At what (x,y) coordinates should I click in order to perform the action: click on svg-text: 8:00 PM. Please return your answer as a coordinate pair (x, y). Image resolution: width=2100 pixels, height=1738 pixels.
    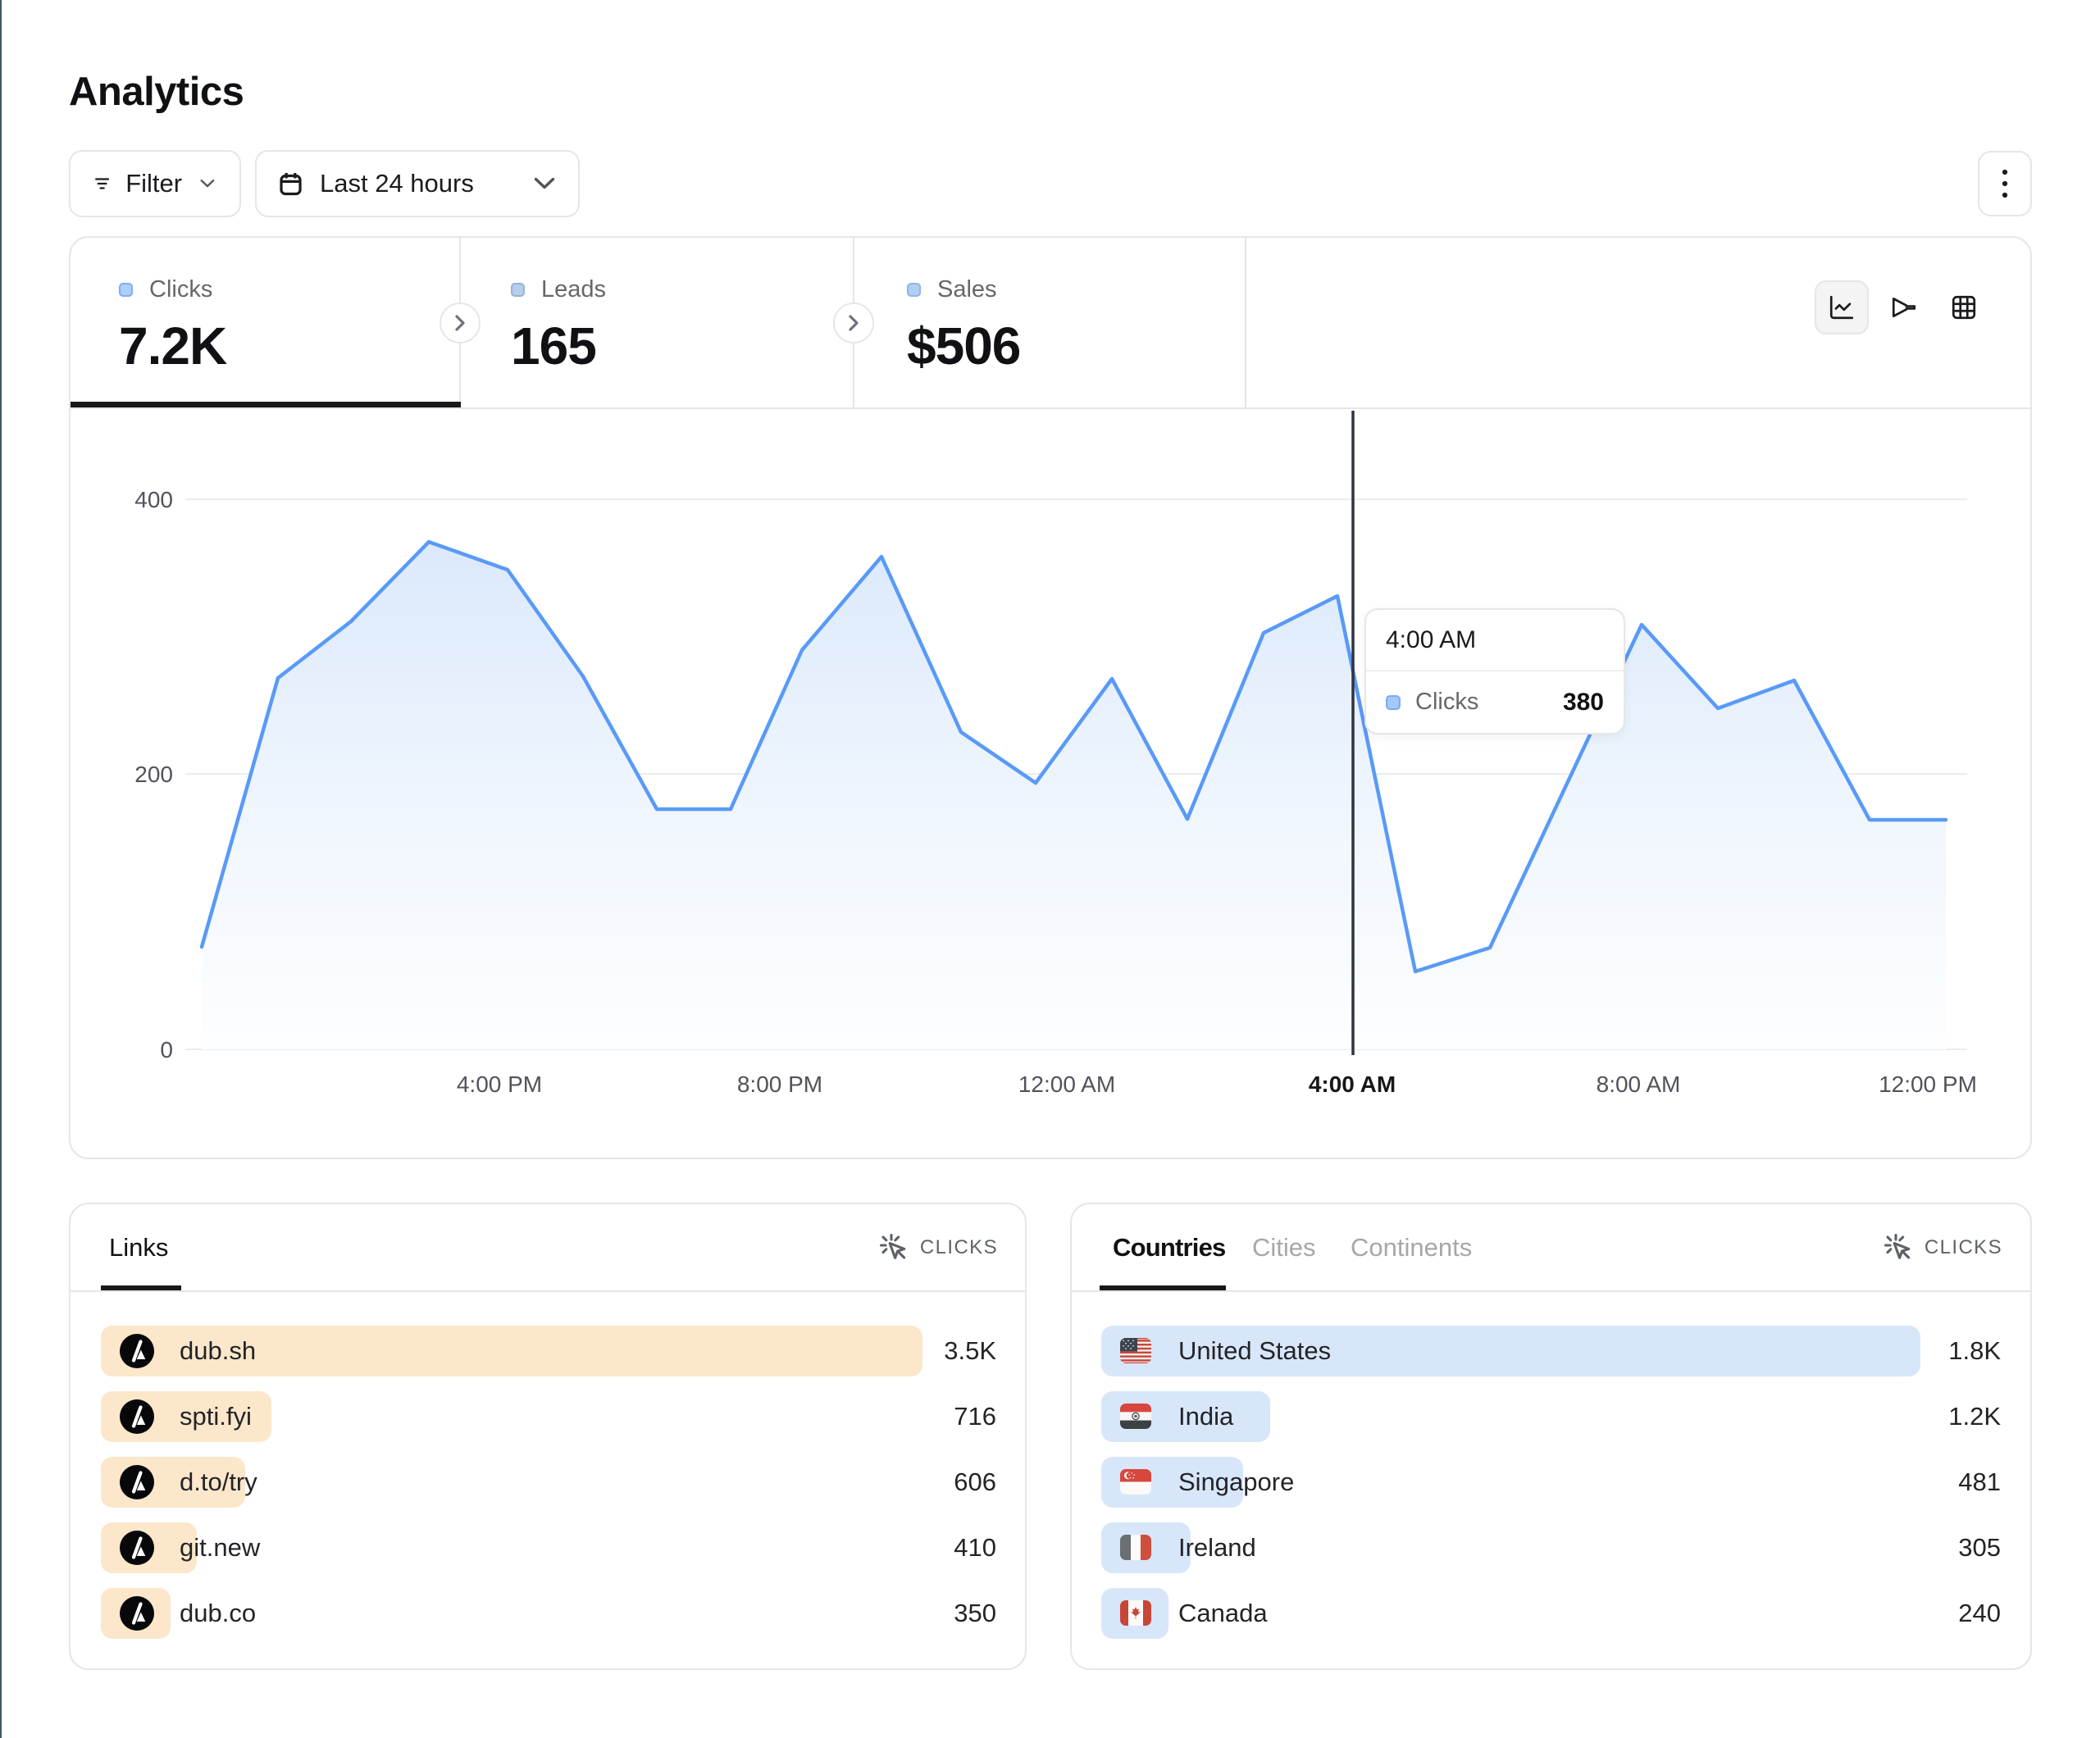
    Looking at the image, I should click on (779, 1084).